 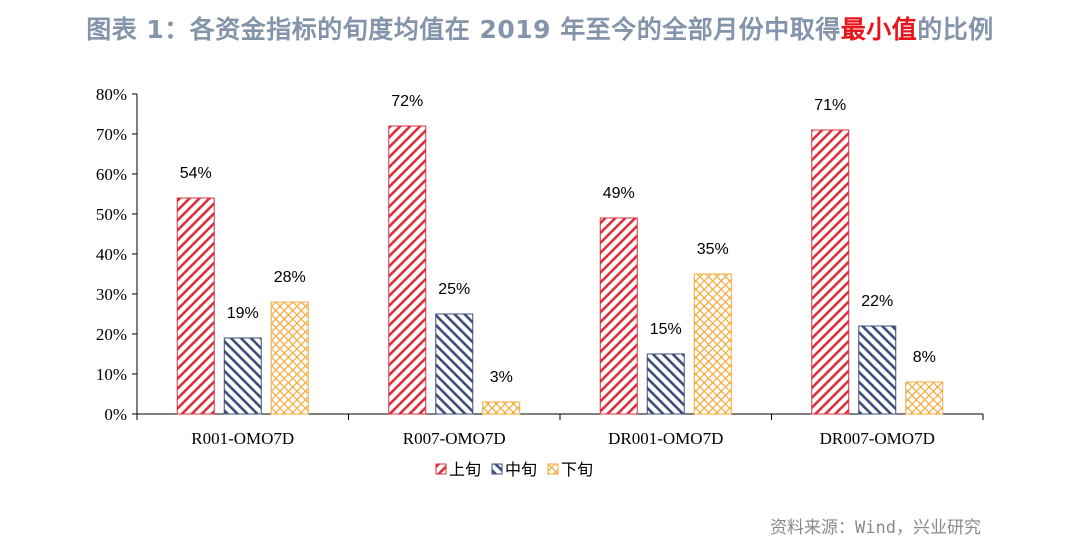 I want to click on chart-title: 图表 1：各资金指标的旬度均值在 2019 年至今的全部月份中取得最小值的比例, so click(x=540, y=28).